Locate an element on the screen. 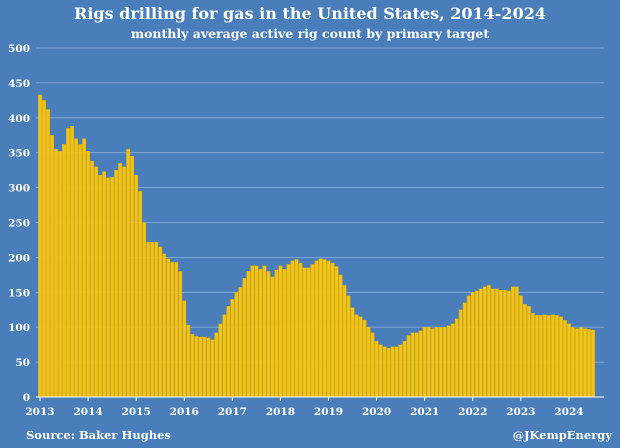 The width and height of the screenshot is (620, 448). y-tick-label-250: 250 is located at coordinates (19, 224).